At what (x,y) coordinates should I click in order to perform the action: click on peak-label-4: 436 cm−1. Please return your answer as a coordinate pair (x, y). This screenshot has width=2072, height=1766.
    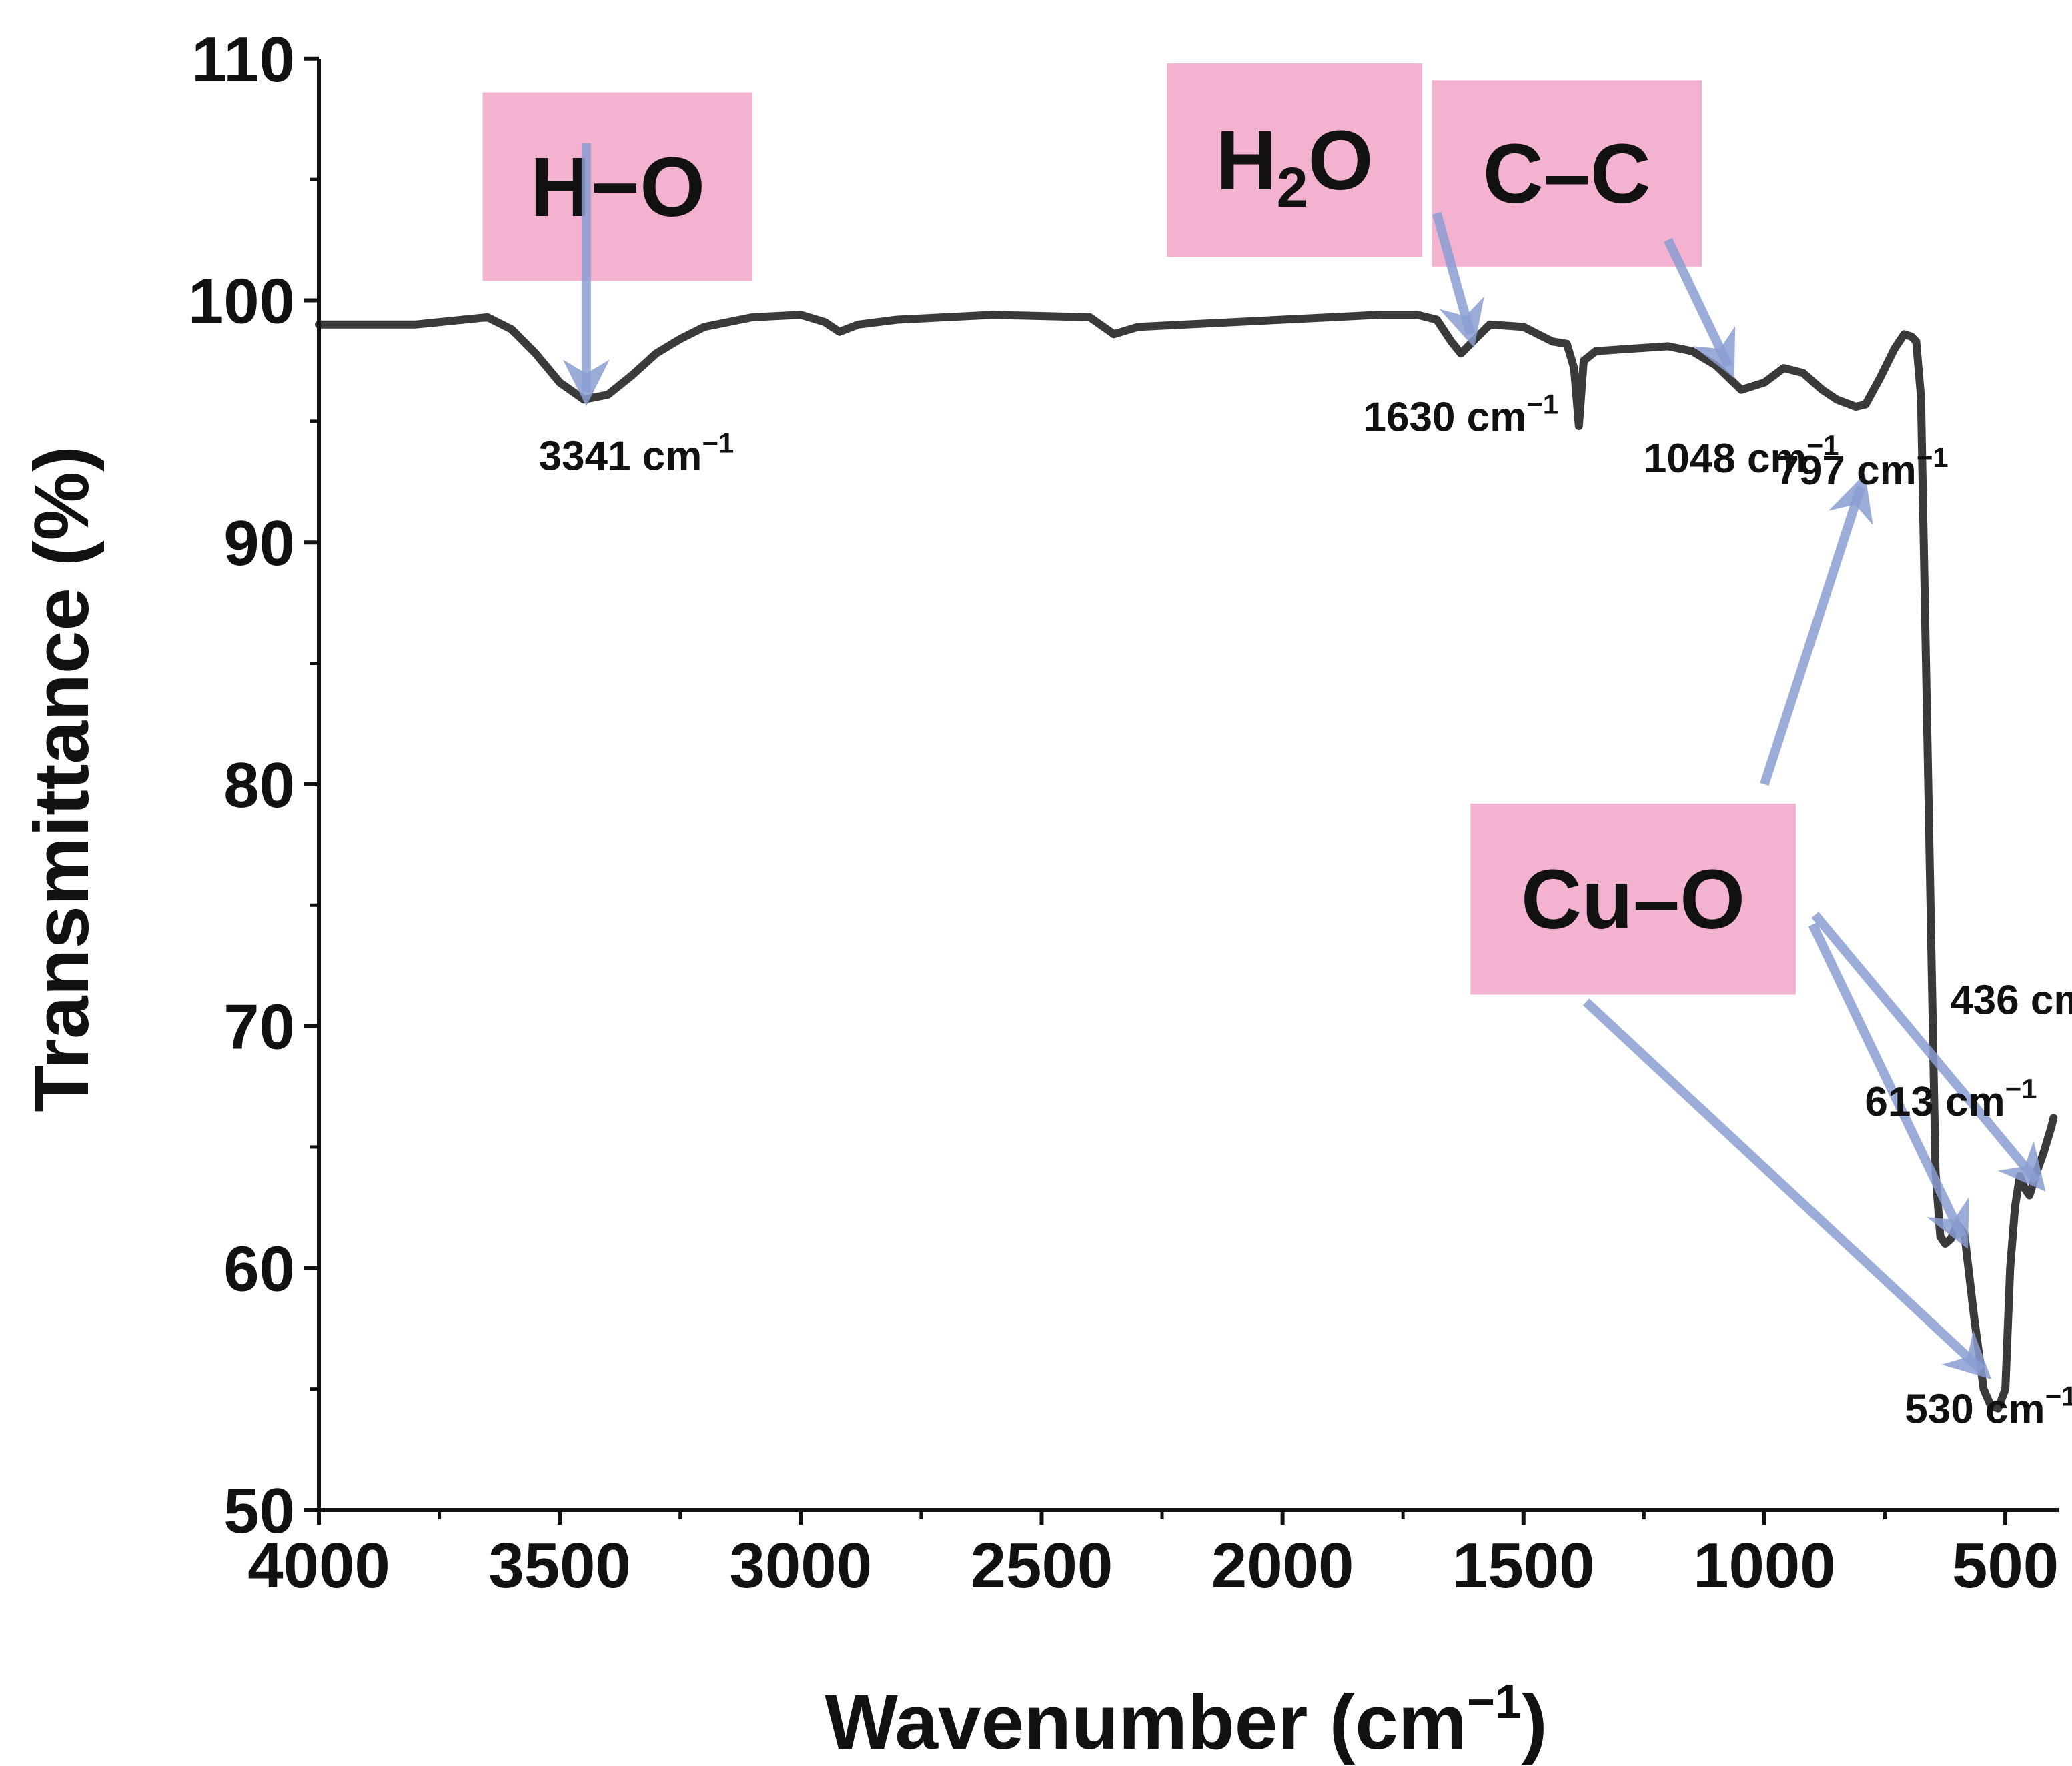
    Looking at the image, I should click on (2011, 997).